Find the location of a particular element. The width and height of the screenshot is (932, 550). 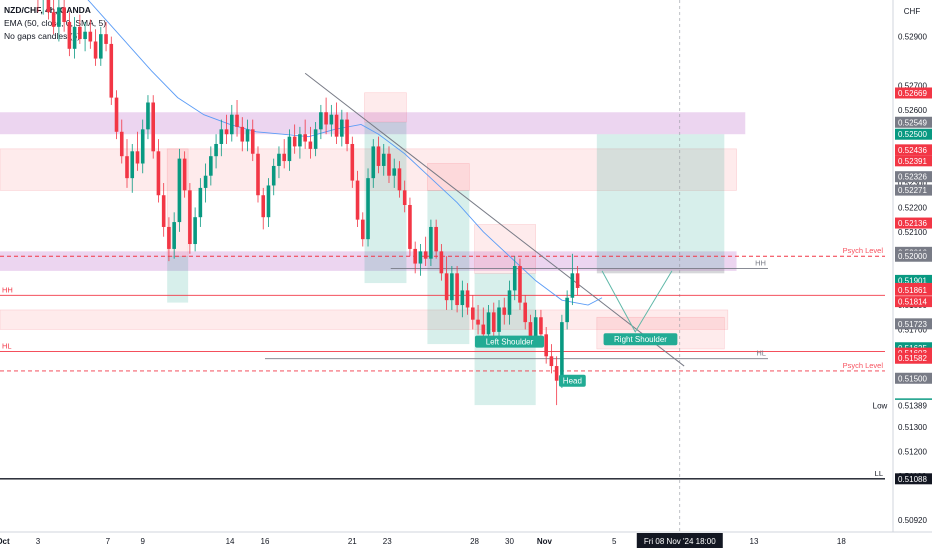

price-tag-label-12: 0.51861 is located at coordinates (912, 290).